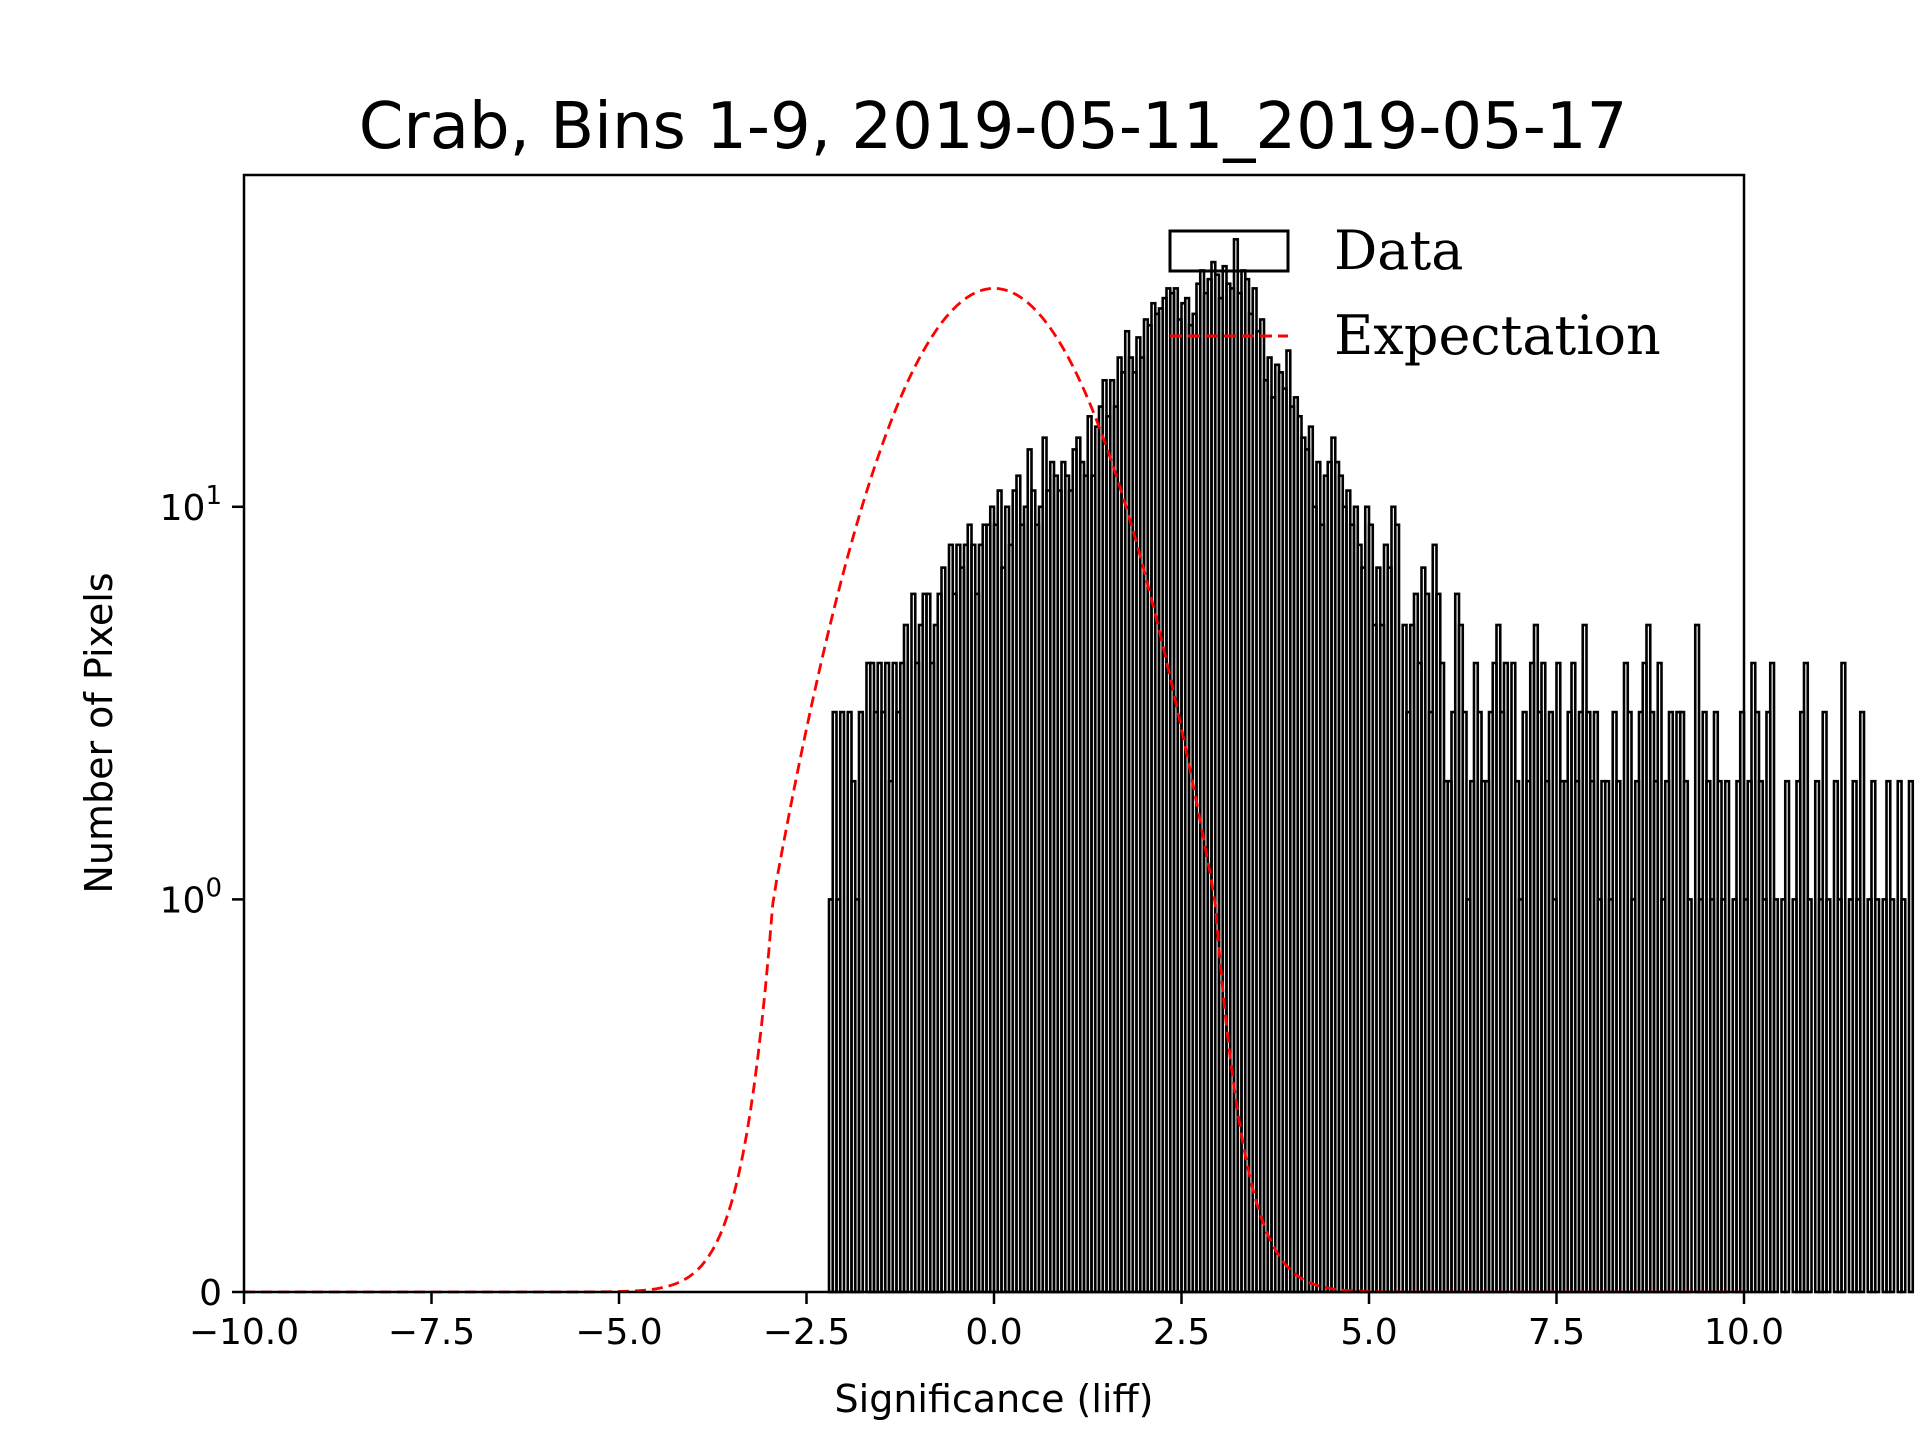 Image resolution: width=1920 pixels, height=1445 pixels. Describe the element at coordinates (1181, 1332) in the screenshot. I see `x-tick-label: 2.5` at that location.